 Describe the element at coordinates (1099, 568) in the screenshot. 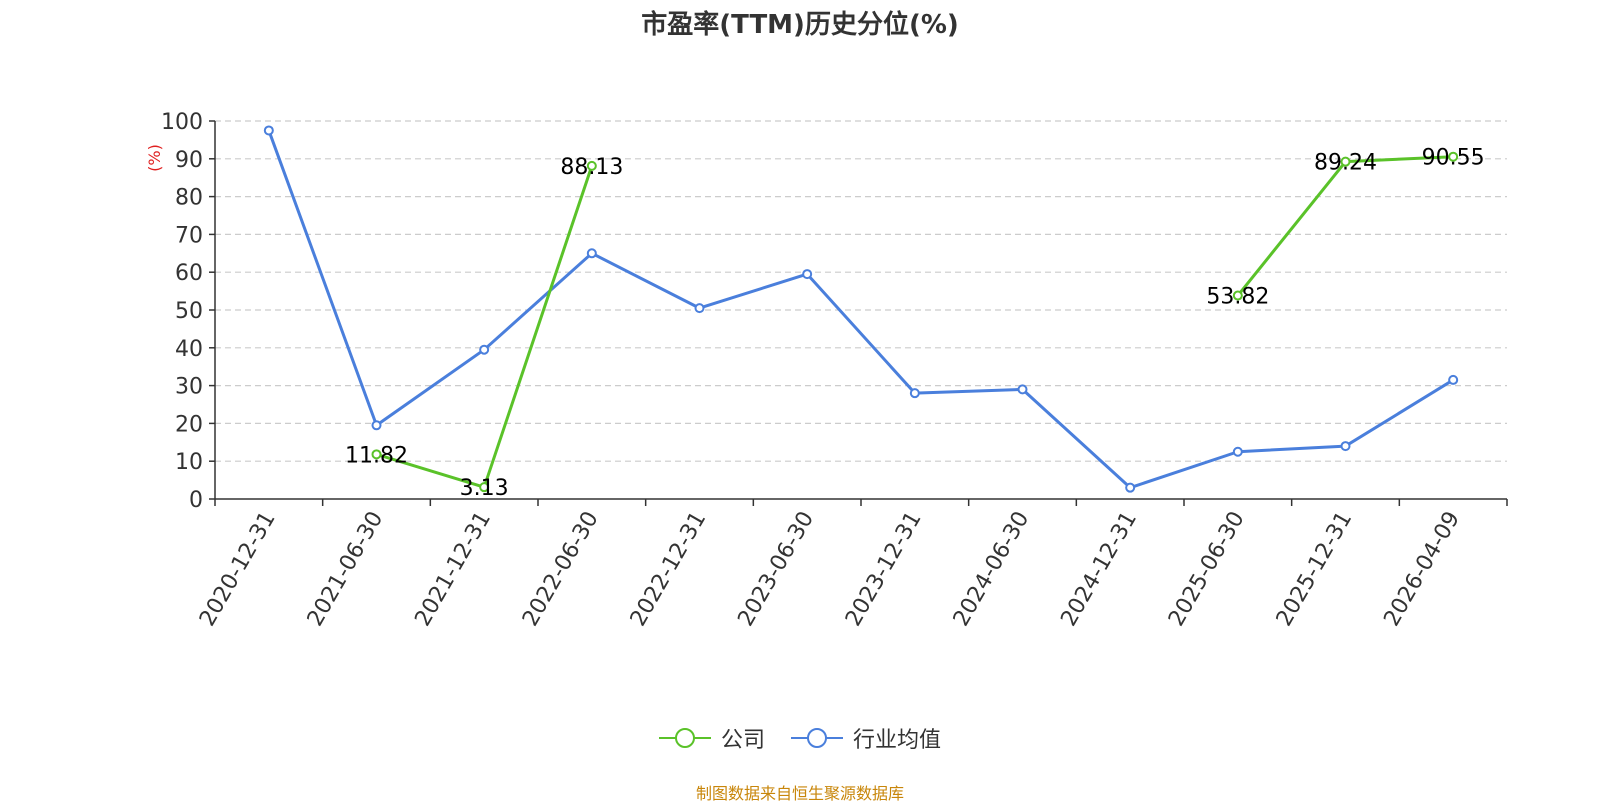

I see `x-tick-label: 2024-12-31` at that location.